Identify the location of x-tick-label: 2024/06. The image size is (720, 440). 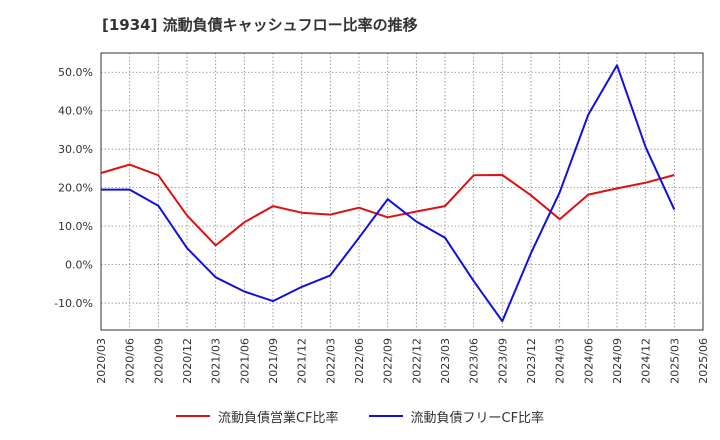
(588, 361).